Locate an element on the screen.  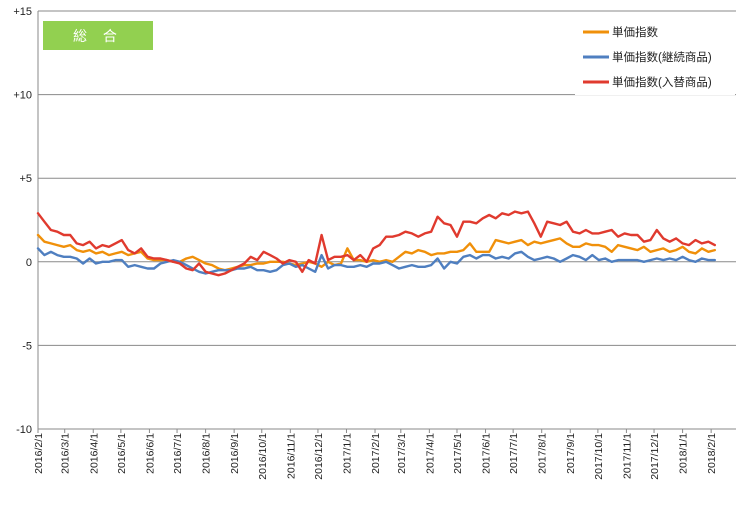
legend: 単価指数 単価指数(継続商品) 単価指数(入替商品) is located at coordinates (655, 55).